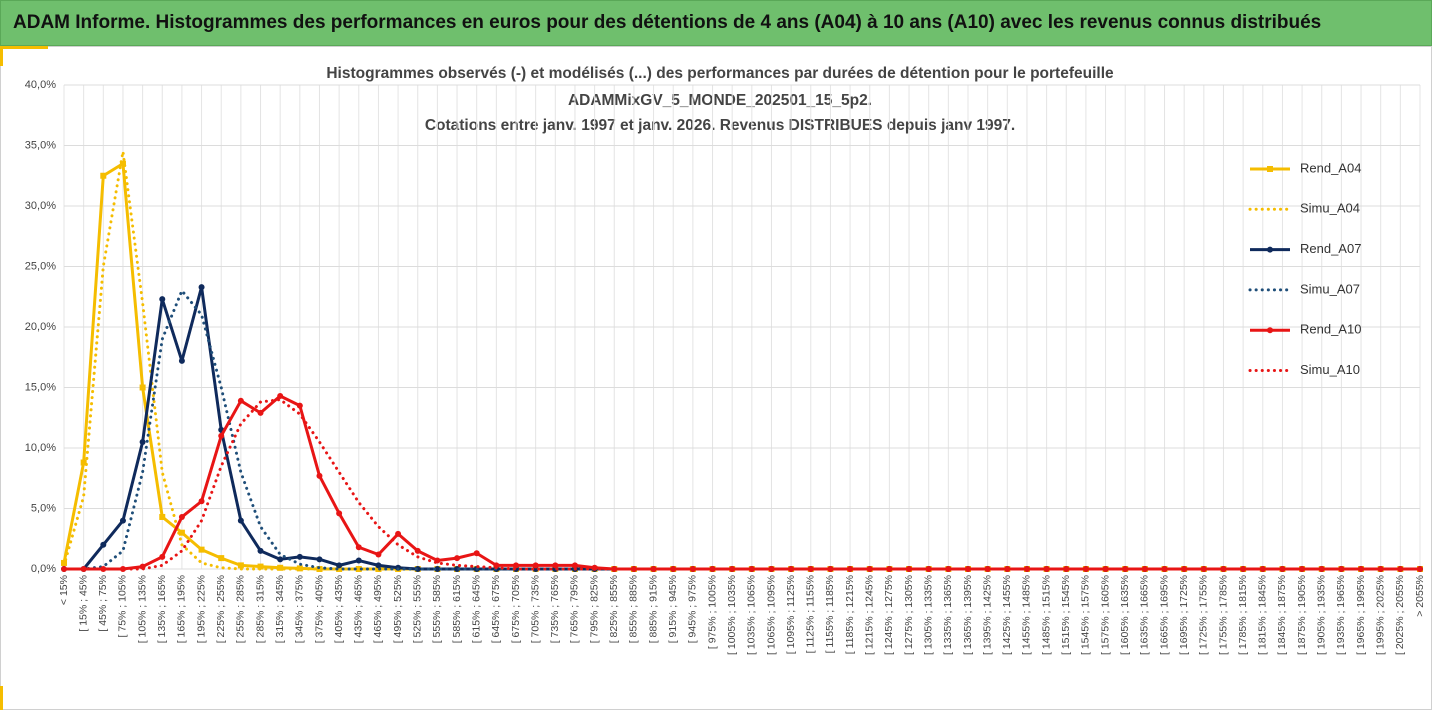 The width and height of the screenshot is (1432, 710). I want to click on x-tick-label: [ 1185% ; 1215%, so click(850, 614).